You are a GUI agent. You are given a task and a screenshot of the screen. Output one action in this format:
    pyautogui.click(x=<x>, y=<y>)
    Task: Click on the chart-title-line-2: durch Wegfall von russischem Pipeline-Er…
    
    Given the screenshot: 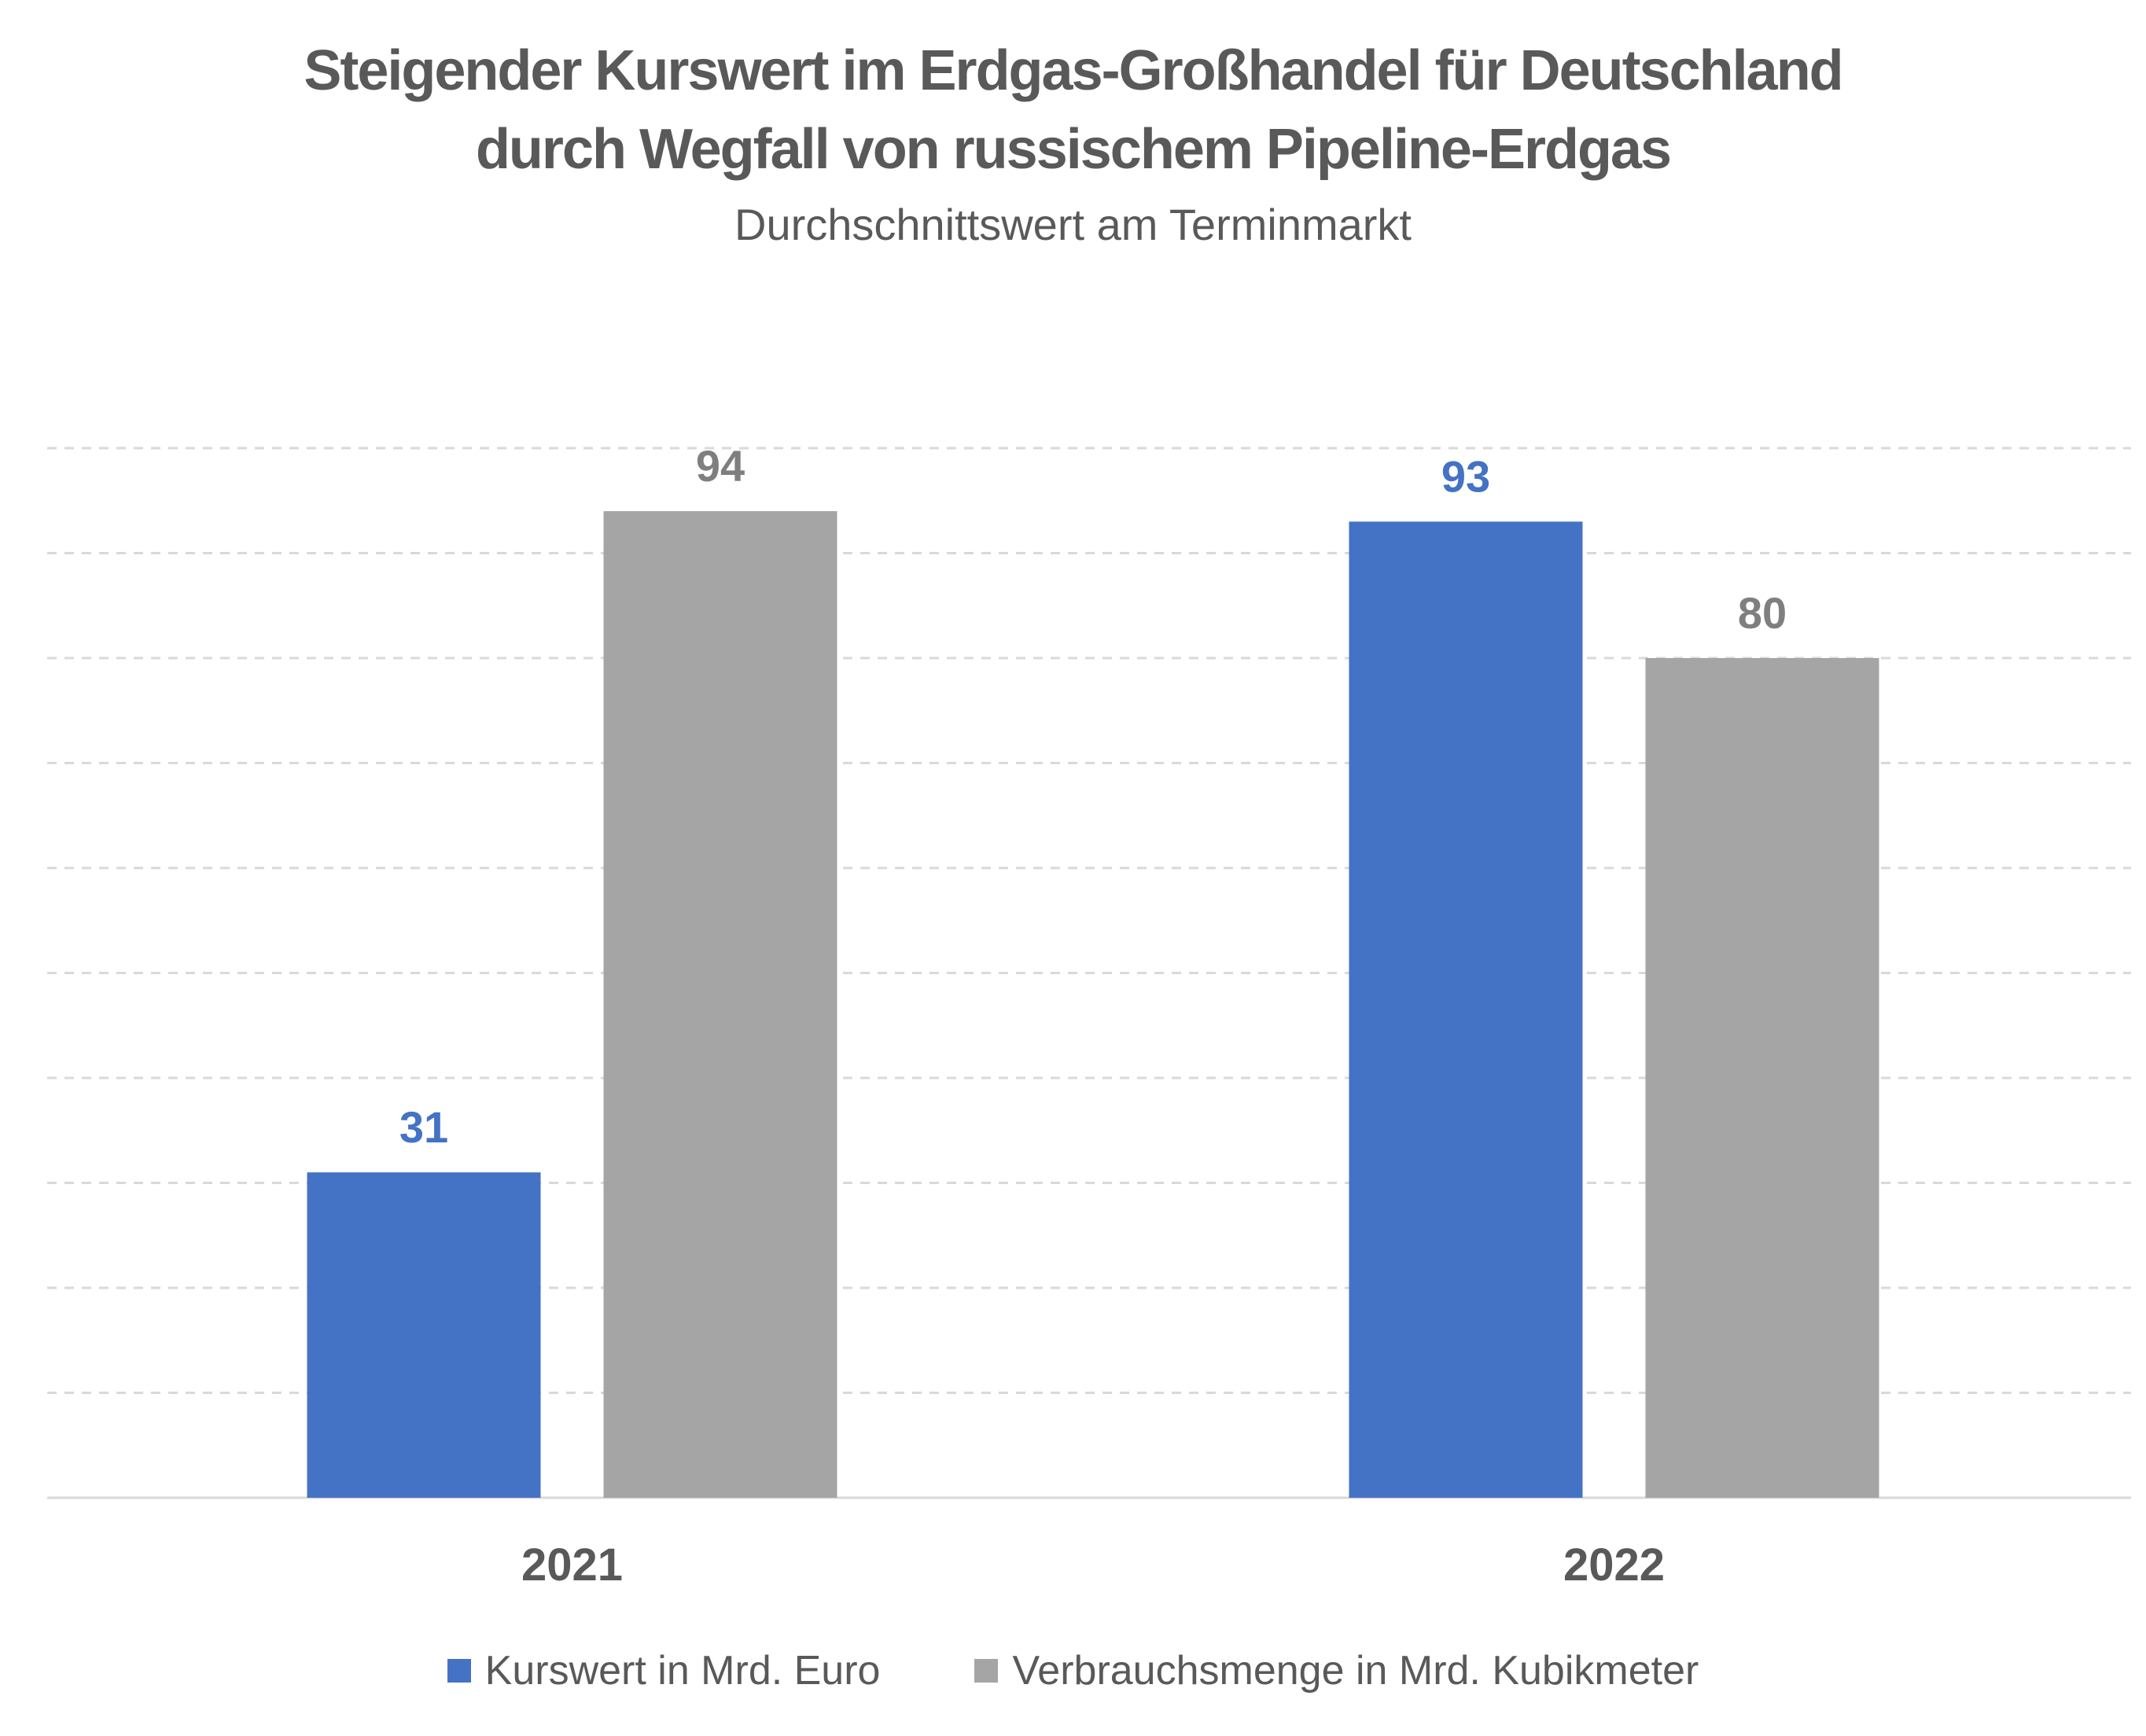 What is the action you would take?
    pyautogui.click(x=1073, y=149)
    